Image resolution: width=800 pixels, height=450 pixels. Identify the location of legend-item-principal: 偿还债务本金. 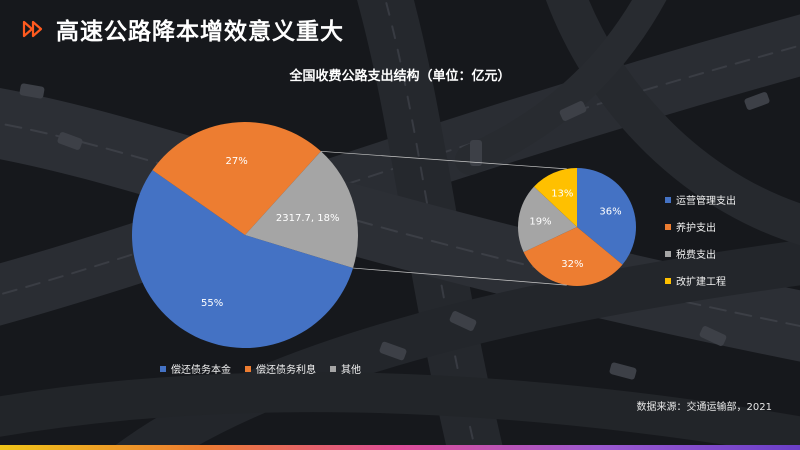
(195, 368).